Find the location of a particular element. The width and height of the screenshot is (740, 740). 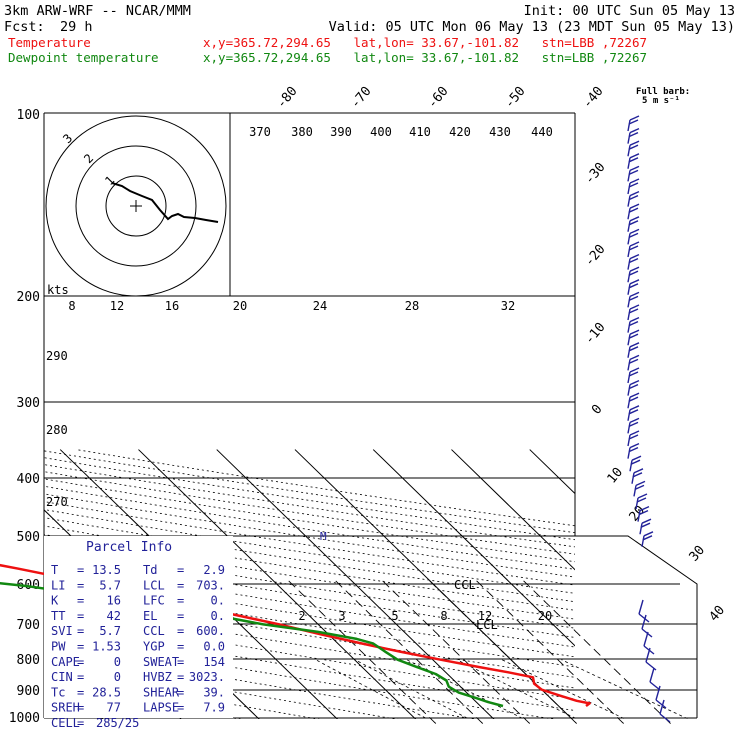

hodograph-trace is located at coordinates (165, 202).